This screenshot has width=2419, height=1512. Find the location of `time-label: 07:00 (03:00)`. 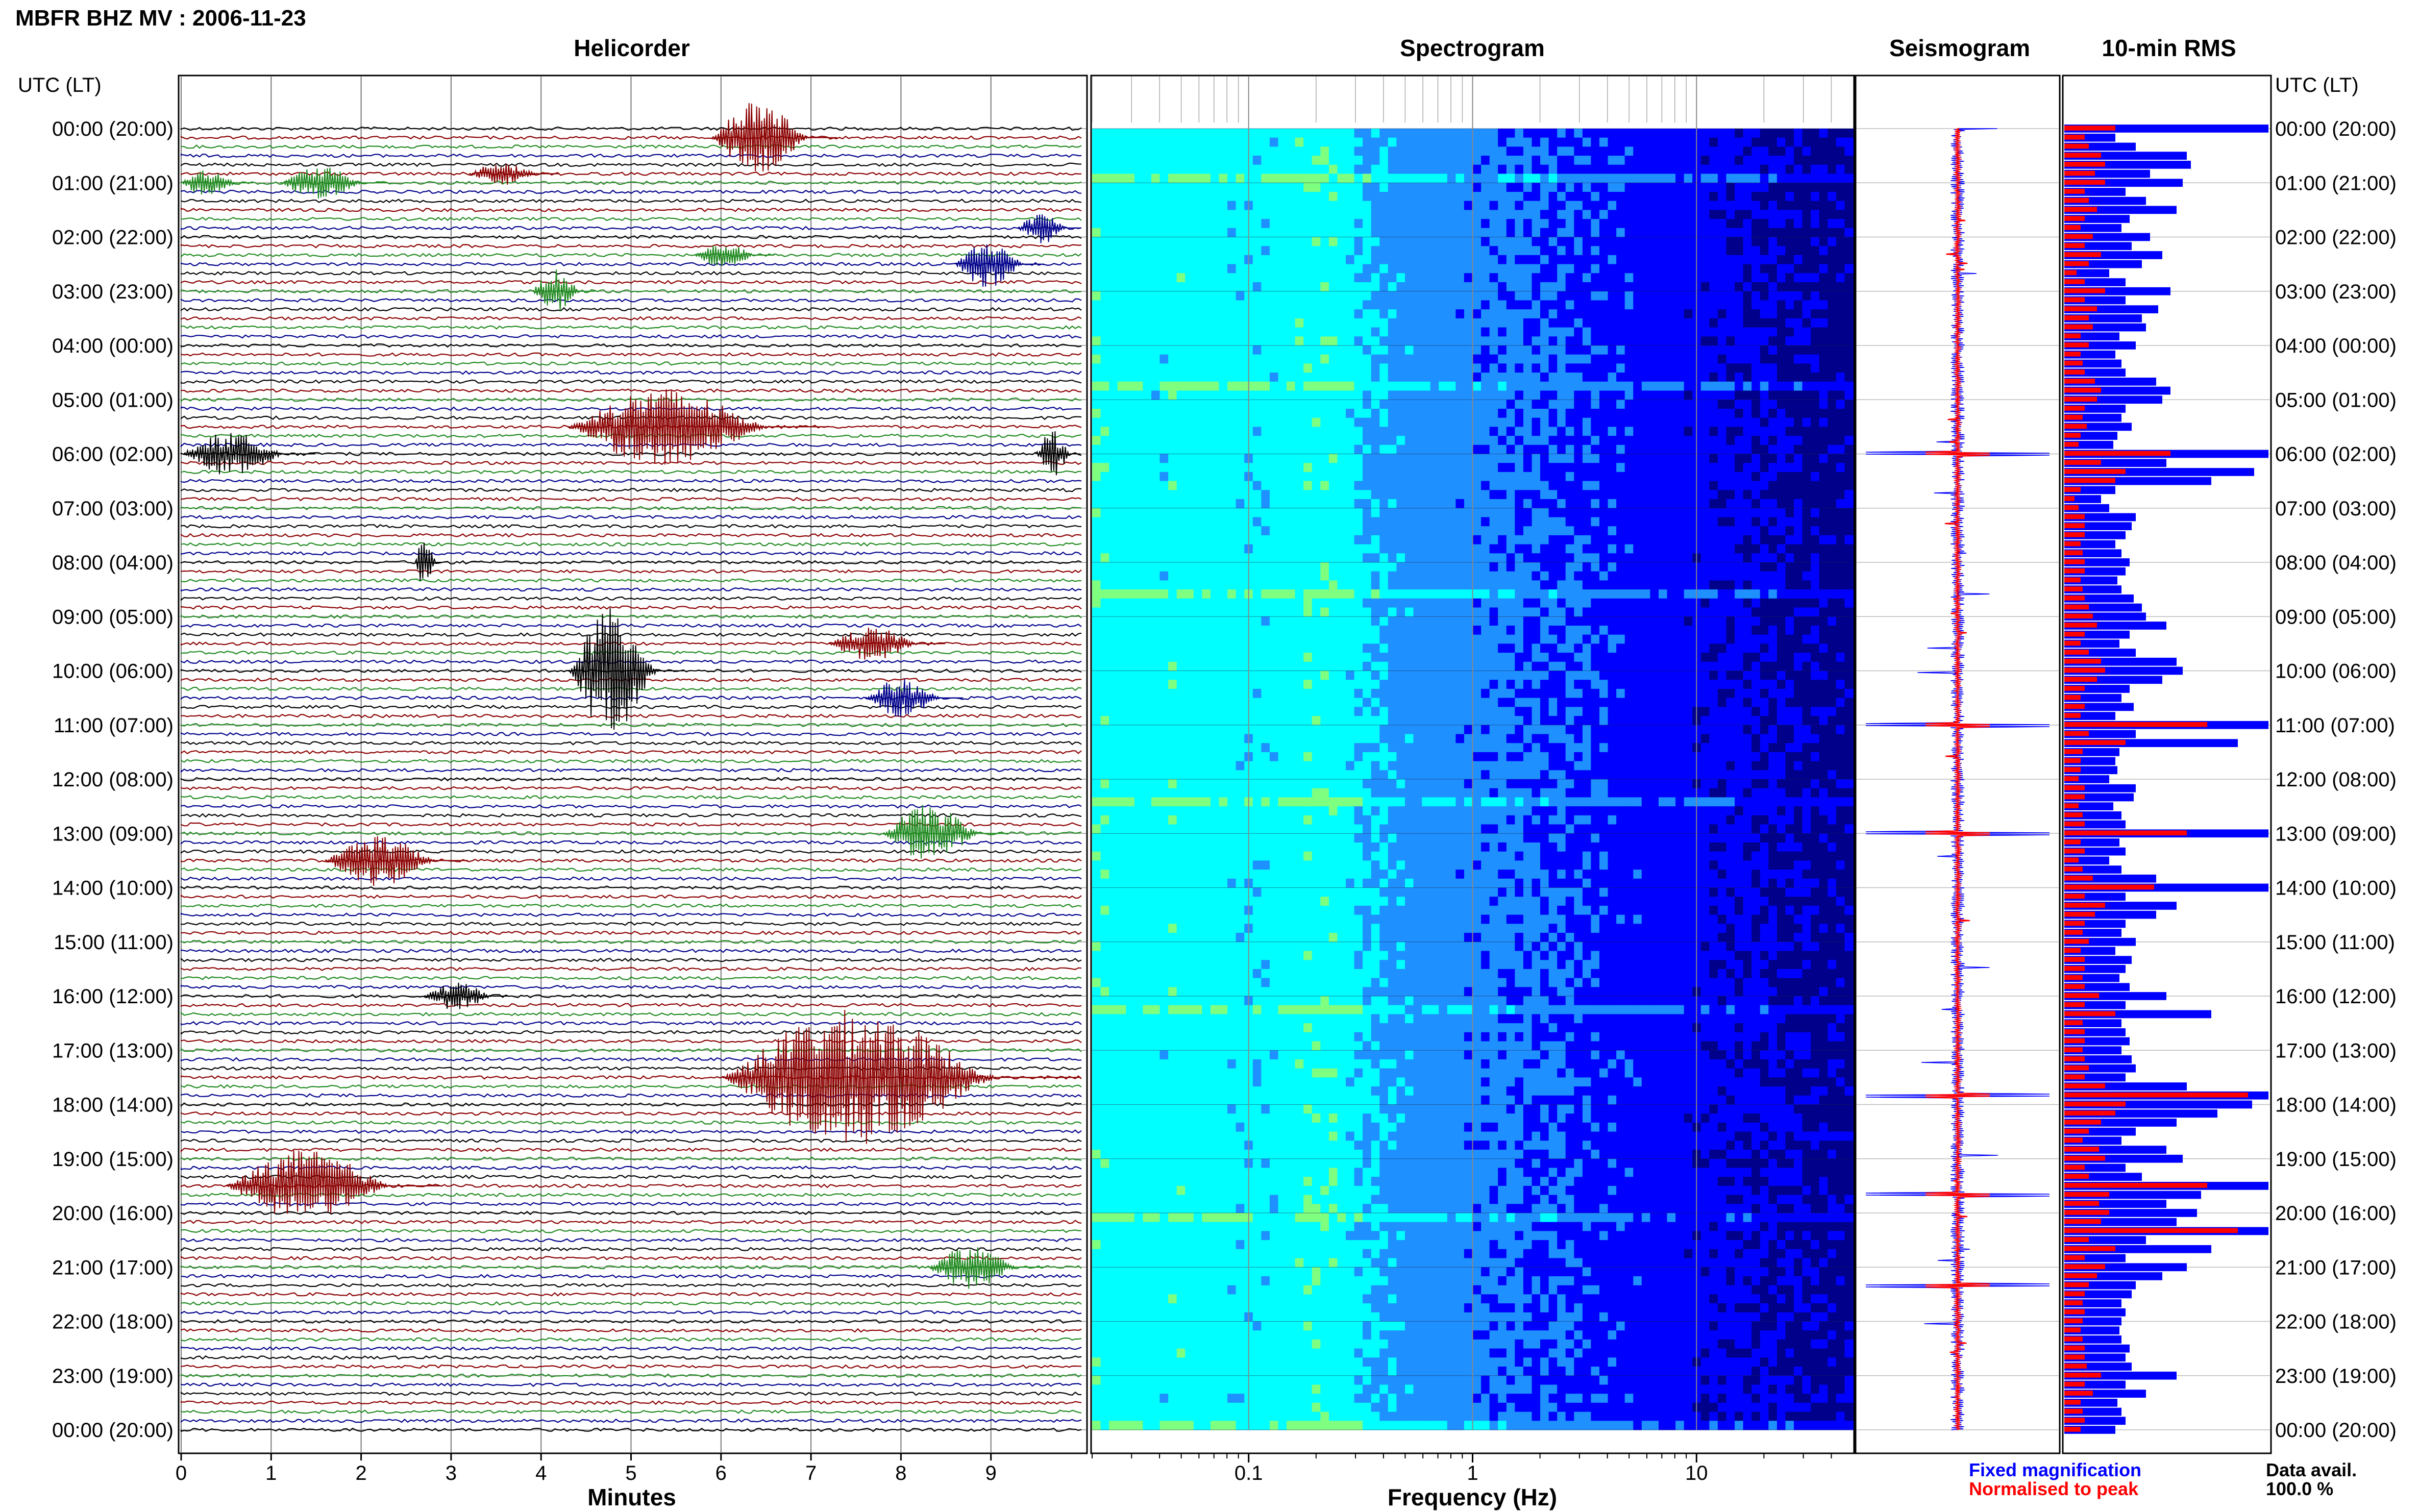

time-label: 07:00 (03:00) is located at coordinates (113, 509).